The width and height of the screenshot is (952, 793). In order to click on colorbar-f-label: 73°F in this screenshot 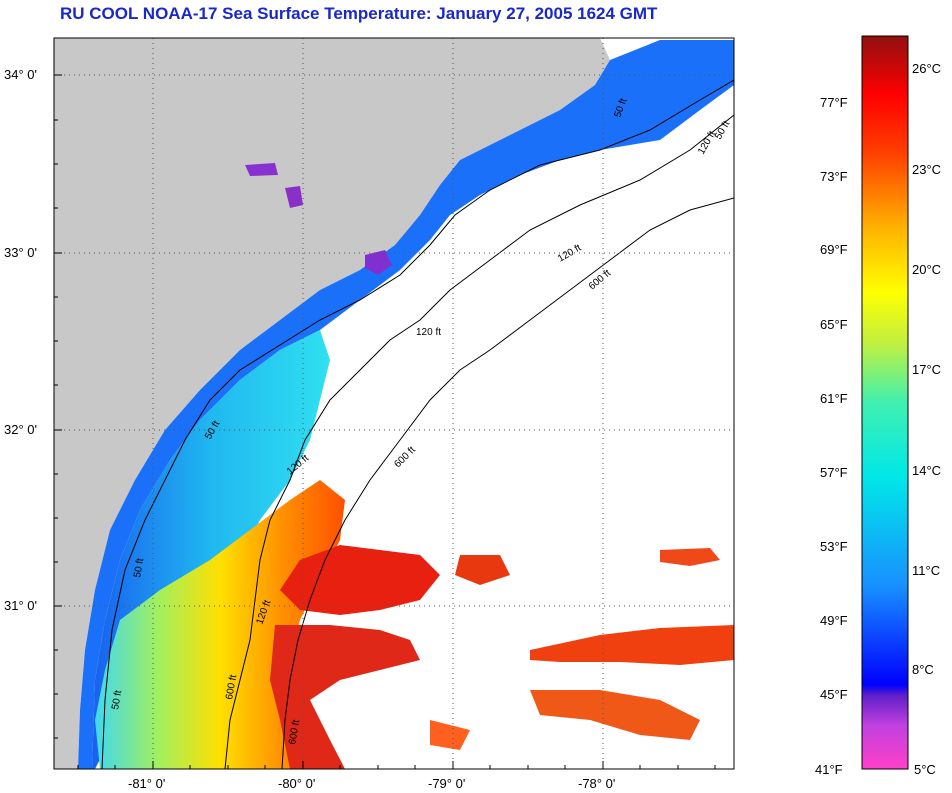, I will do `click(834, 176)`.